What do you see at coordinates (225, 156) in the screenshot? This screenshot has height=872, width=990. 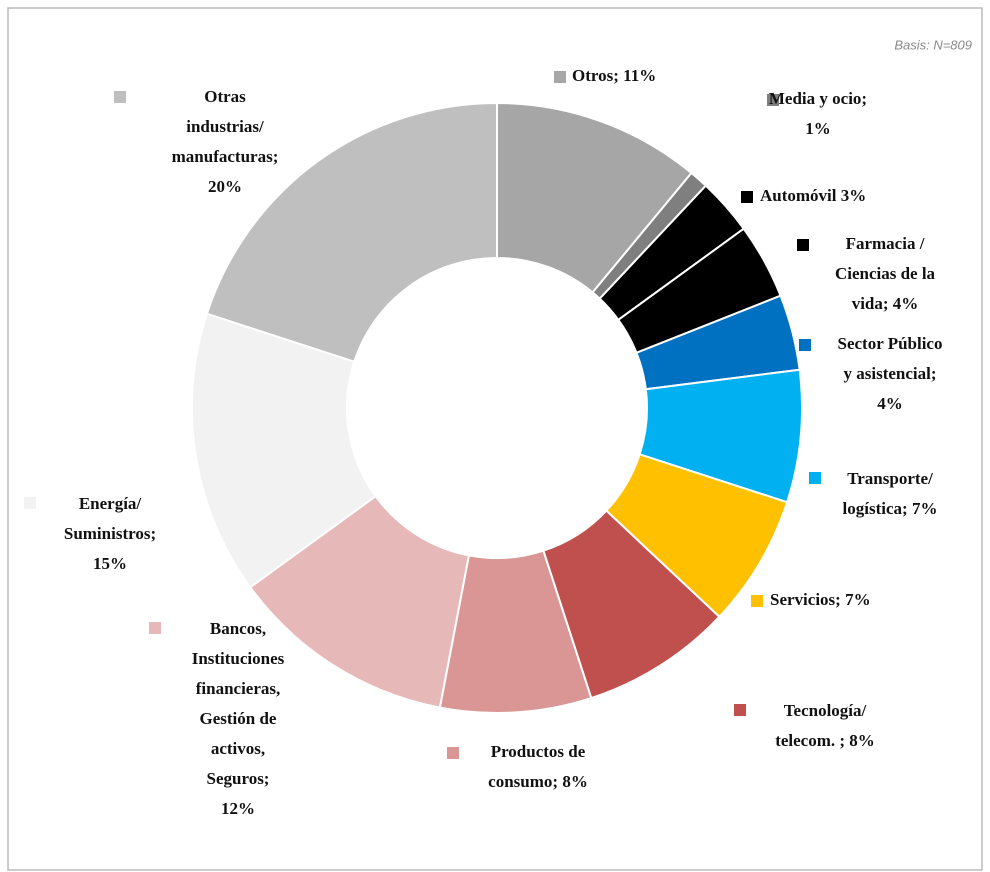 I see `slice-label: manufacturas;` at bounding box center [225, 156].